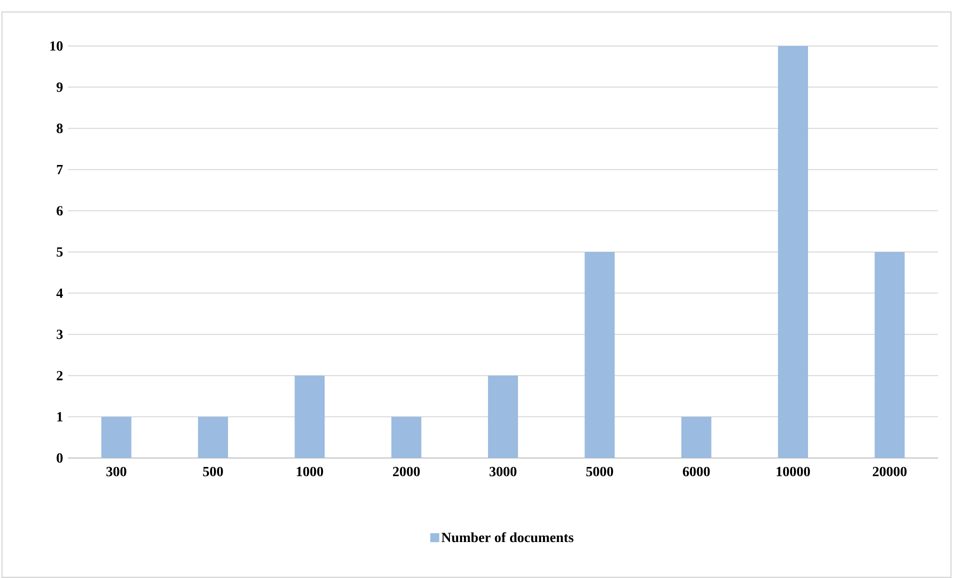 The height and width of the screenshot is (578, 954). Describe the element at coordinates (116, 471) in the screenshot. I see `x-tick-label: 300` at that location.